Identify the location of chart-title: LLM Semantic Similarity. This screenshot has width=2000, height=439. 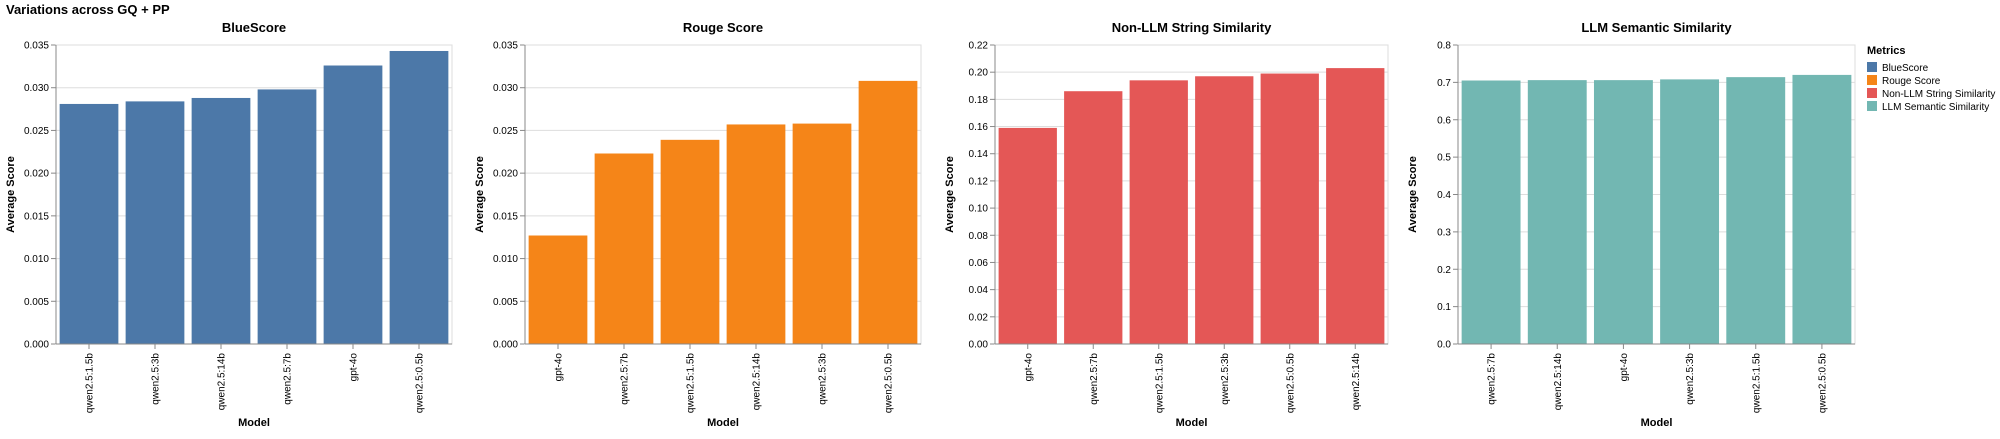
(1656, 27).